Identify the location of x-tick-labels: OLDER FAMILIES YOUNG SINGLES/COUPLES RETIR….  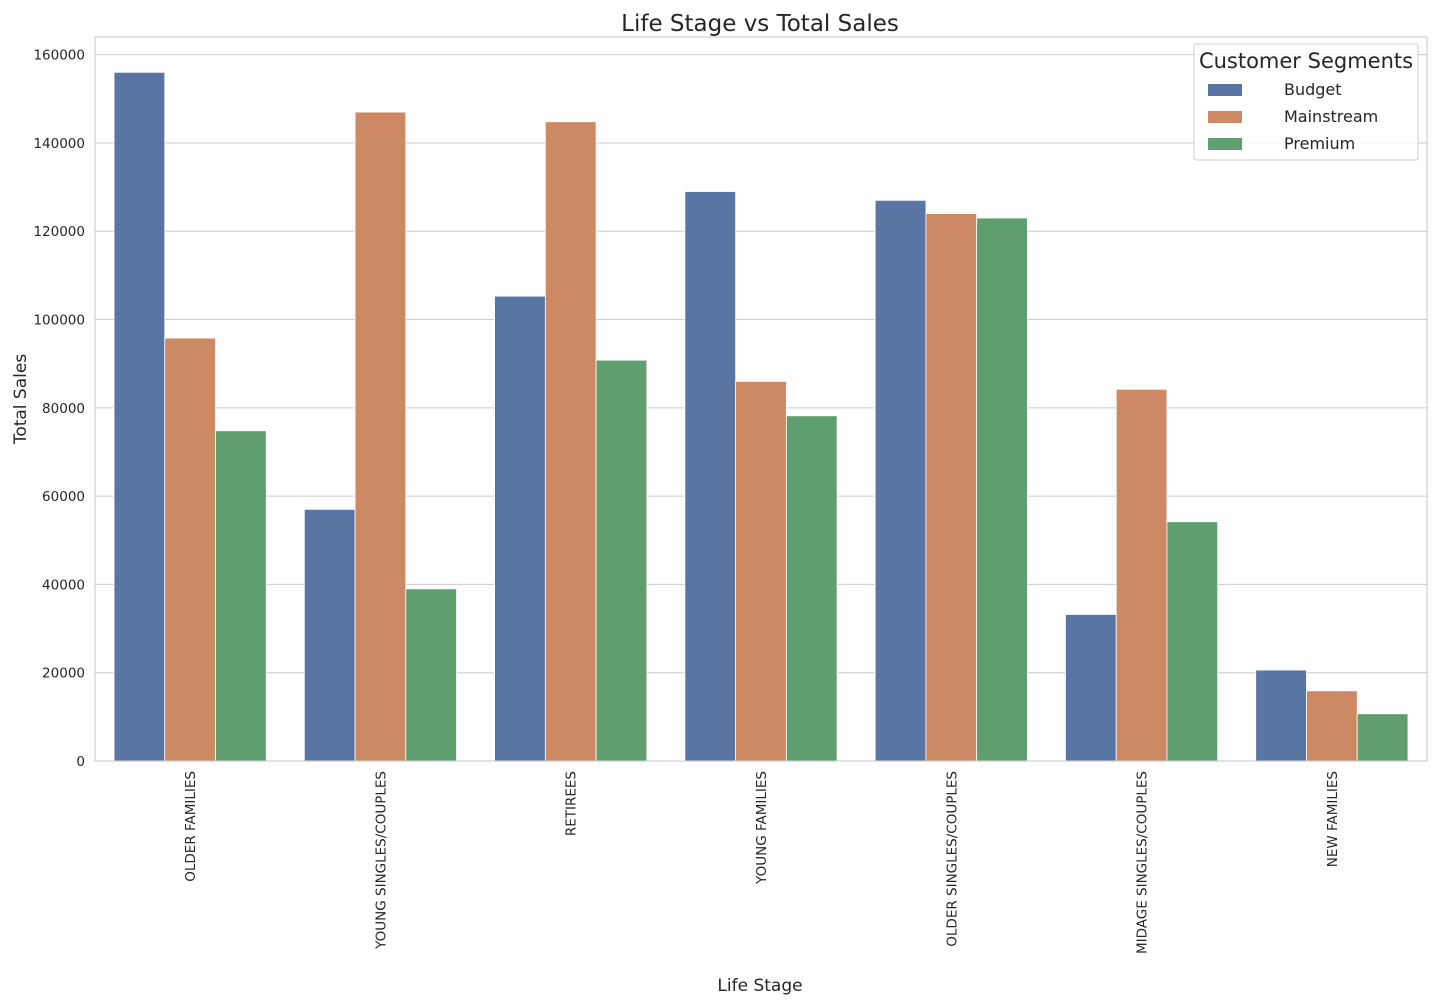
(762, 862).